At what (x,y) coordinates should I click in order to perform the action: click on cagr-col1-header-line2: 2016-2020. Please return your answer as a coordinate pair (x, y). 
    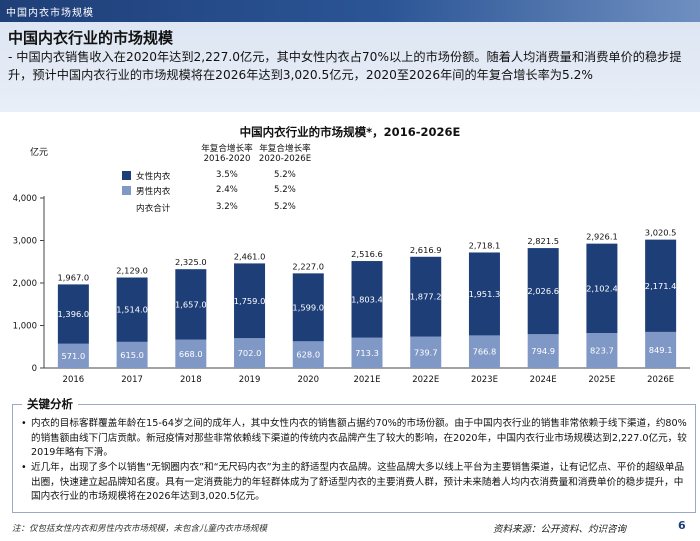
    Looking at the image, I should click on (227, 159).